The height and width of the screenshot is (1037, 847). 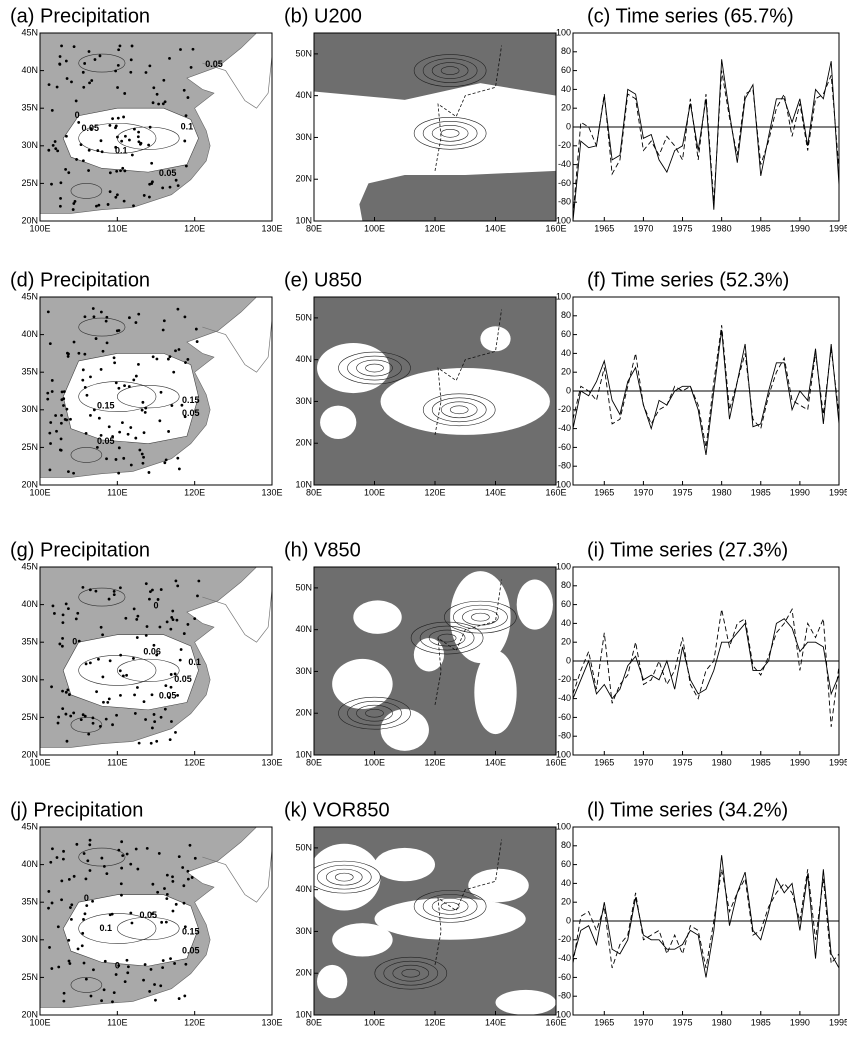 What do you see at coordinates (495, 1022) in the screenshot?
I see `x-tick-label: 140E` at bounding box center [495, 1022].